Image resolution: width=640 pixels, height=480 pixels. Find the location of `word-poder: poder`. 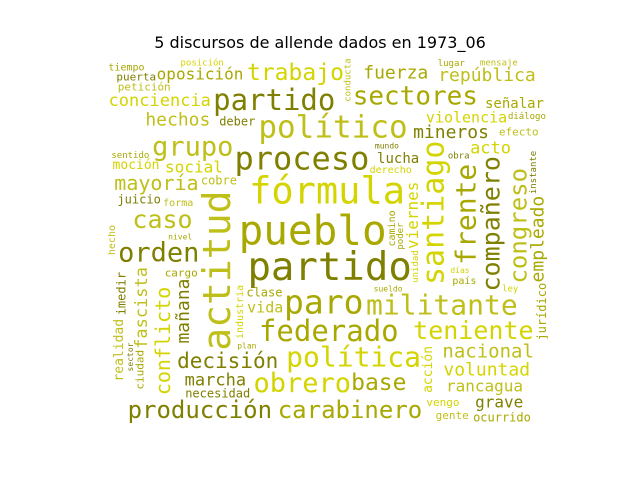

word-poder: poder is located at coordinates (401, 236).